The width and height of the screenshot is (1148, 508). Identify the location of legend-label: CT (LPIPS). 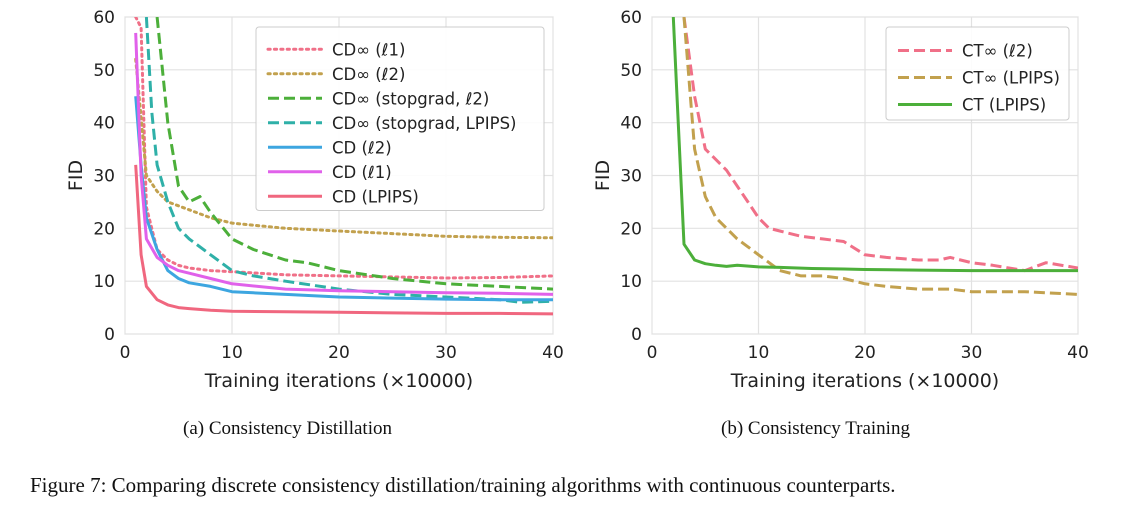
(1004, 105).